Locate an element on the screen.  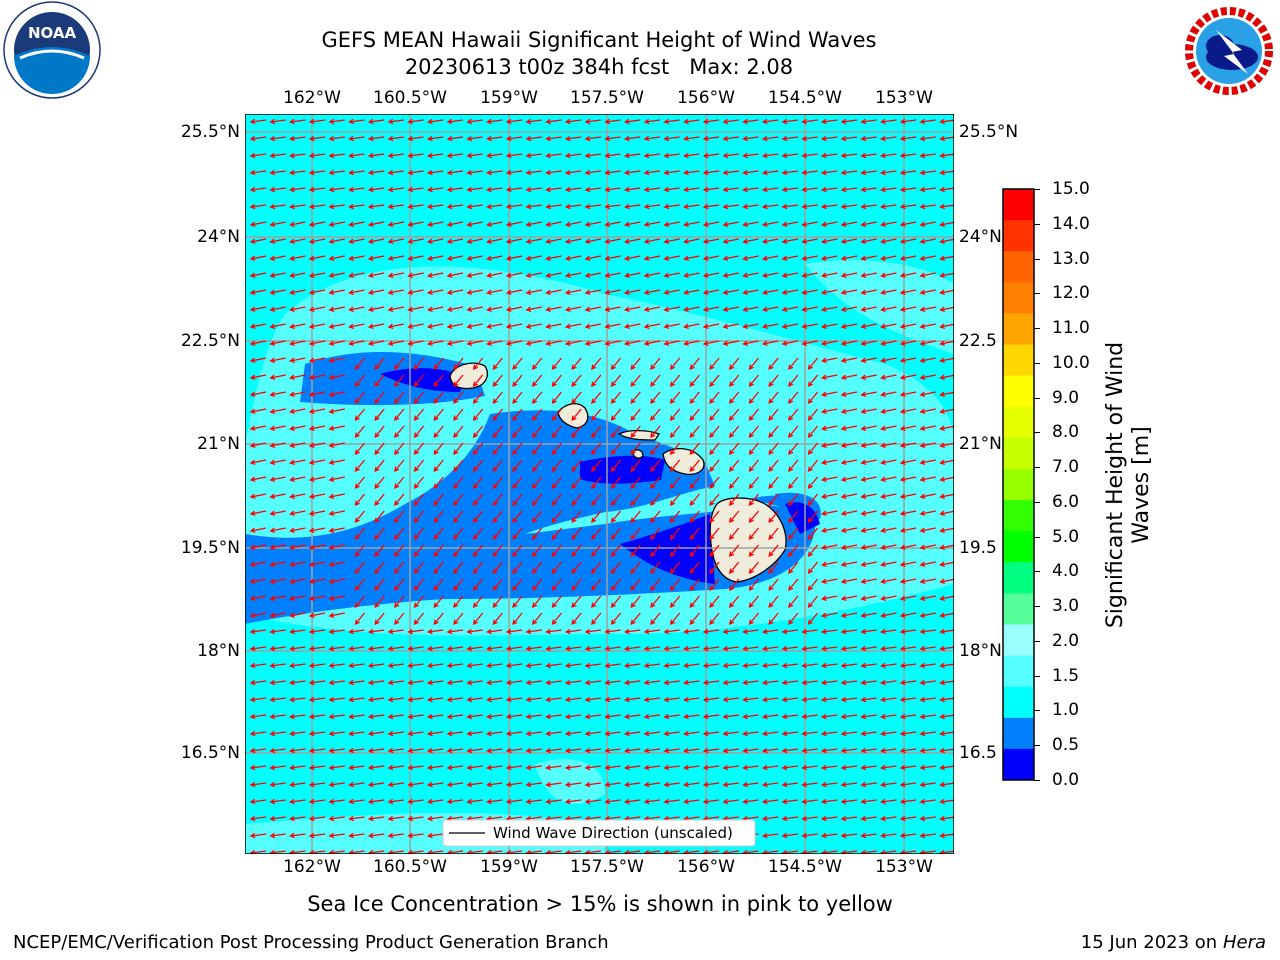
lon-top-label: 162°W is located at coordinates (312, 98).